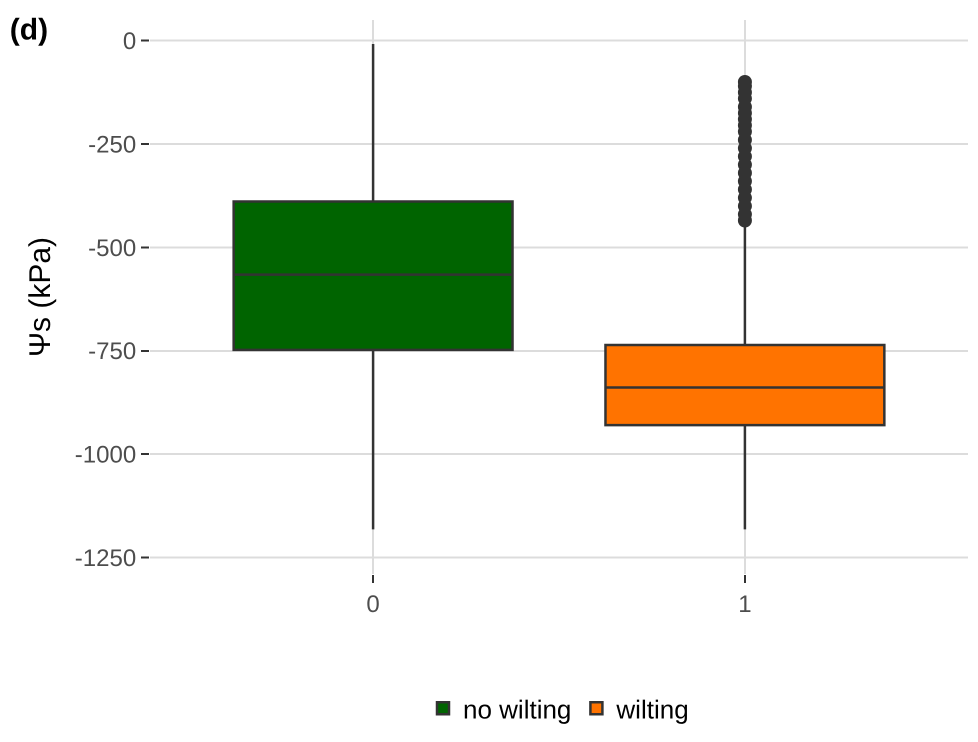  I want to click on x-tick-label: 1, so click(745, 604).